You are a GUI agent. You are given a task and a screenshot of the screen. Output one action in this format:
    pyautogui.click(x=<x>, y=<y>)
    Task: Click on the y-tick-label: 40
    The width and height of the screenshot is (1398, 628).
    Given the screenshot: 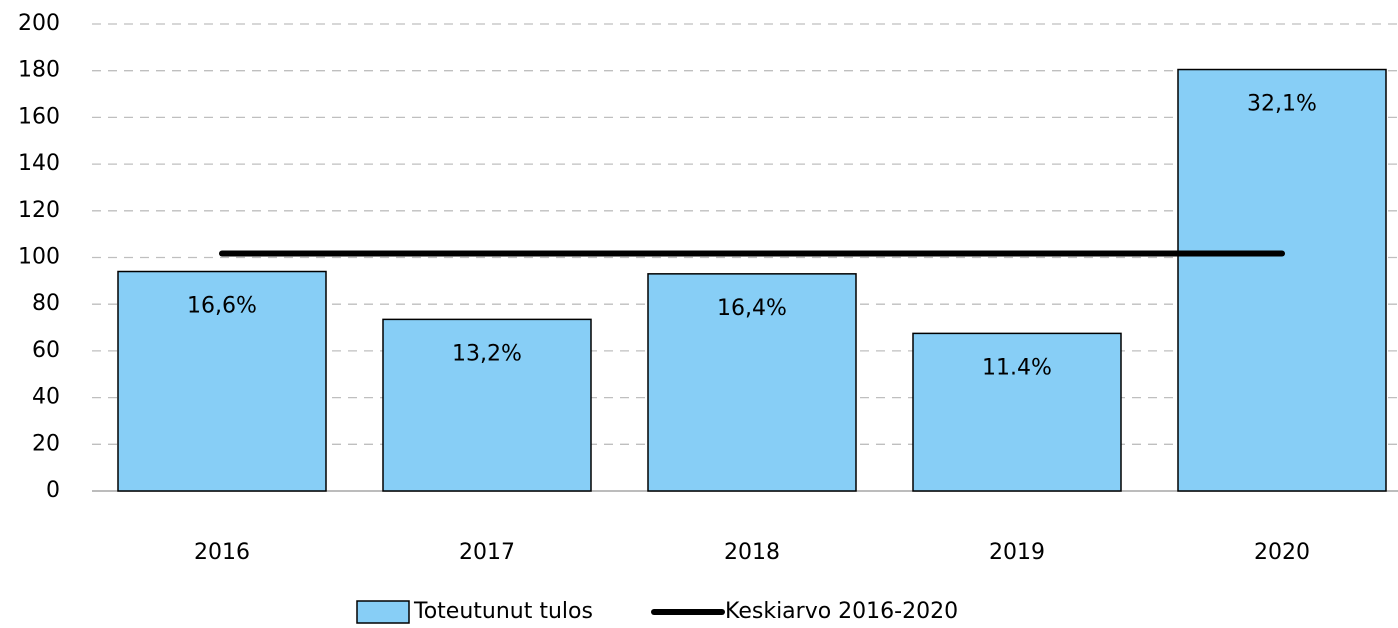 What is the action you would take?
    pyautogui.click(x=46, y=397)
    